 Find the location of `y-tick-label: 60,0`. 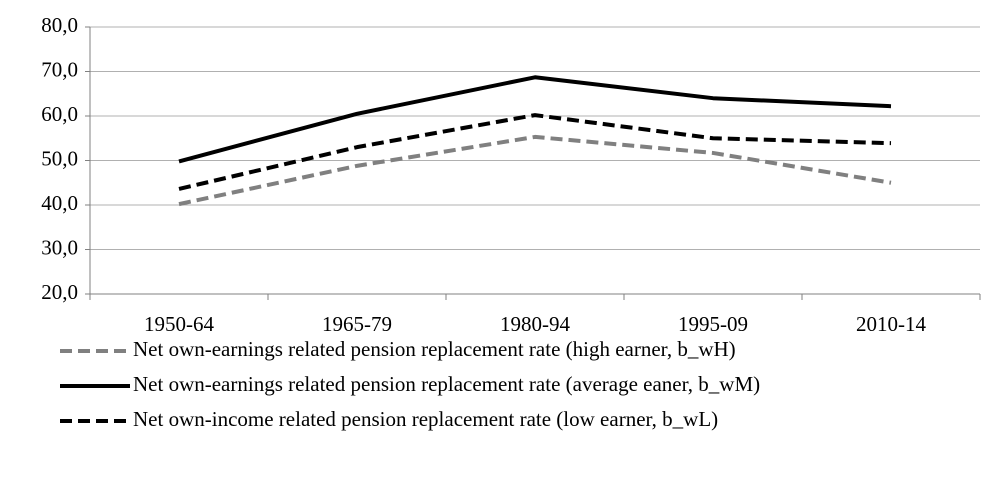

y-tick-label: 60,0 is located at coordinates (59, 114).